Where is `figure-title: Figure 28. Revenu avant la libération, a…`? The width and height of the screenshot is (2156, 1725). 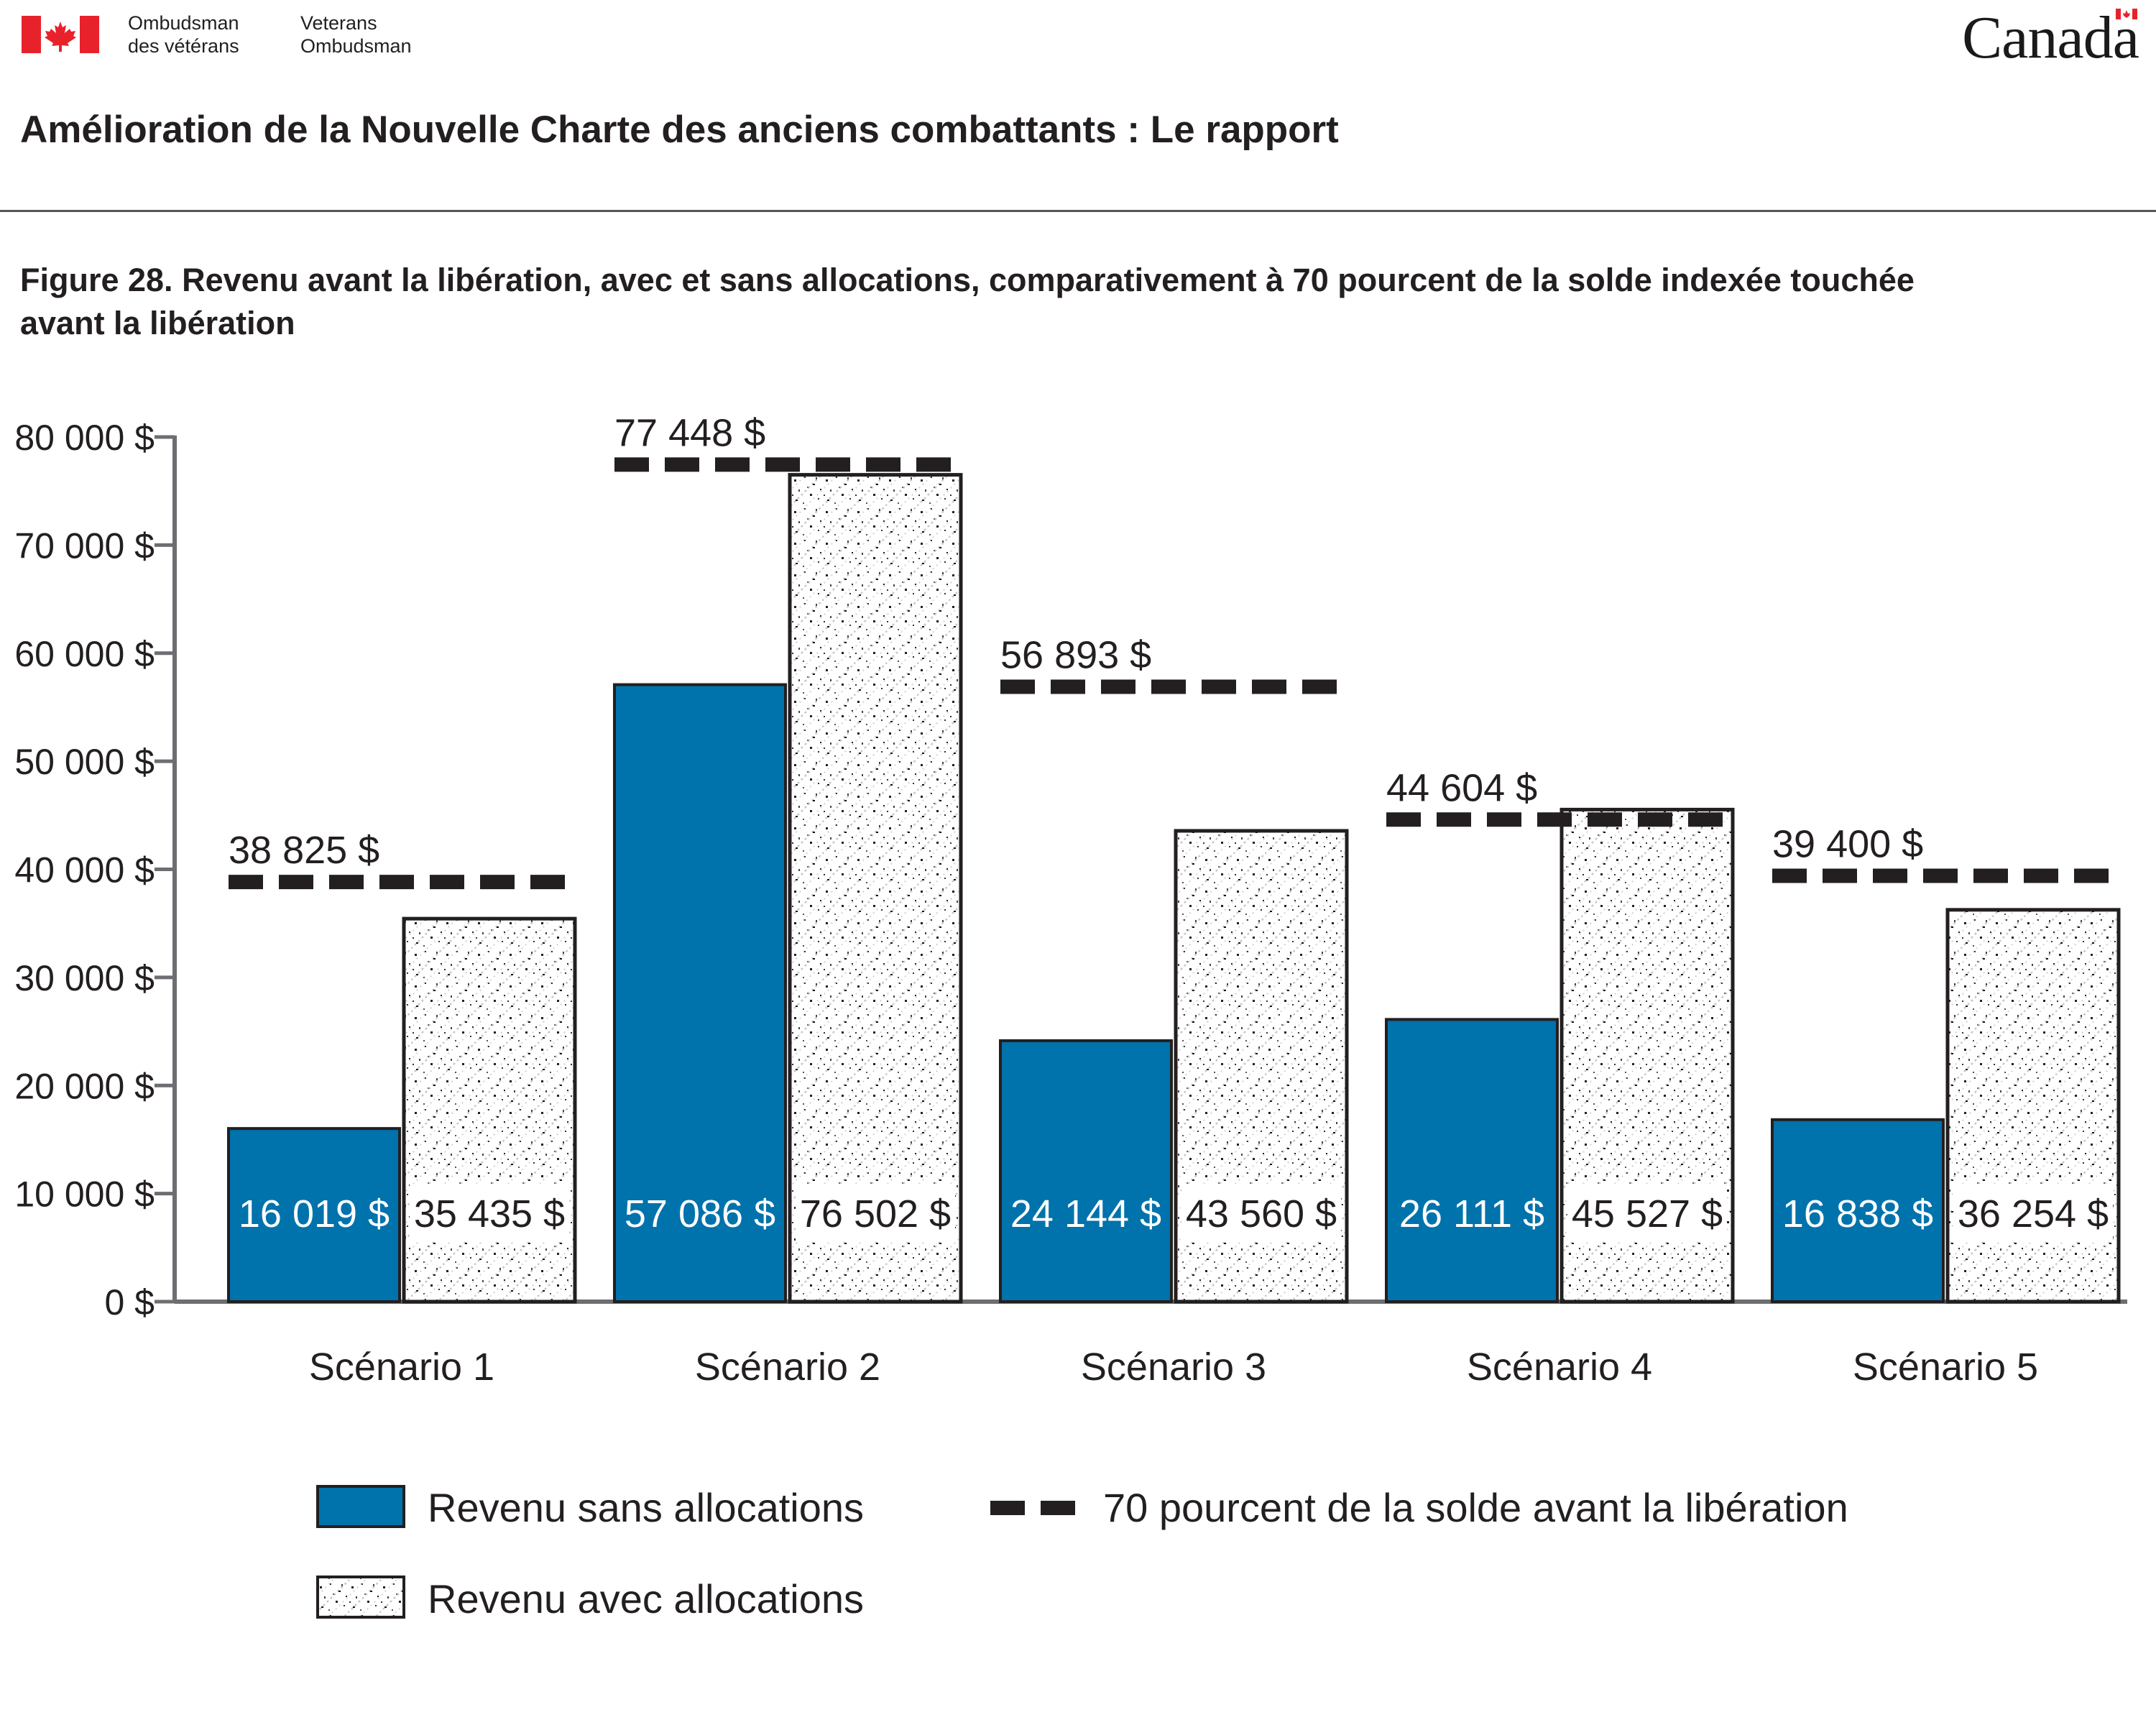
figure-title: Figure 28. Revenu avant la libération, a… is located at coordinates (967, 301).